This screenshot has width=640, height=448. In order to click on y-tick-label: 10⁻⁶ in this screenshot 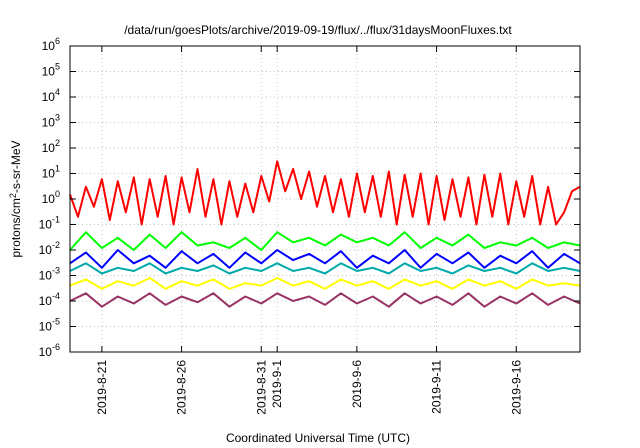, I will do `click(49, 350)`.